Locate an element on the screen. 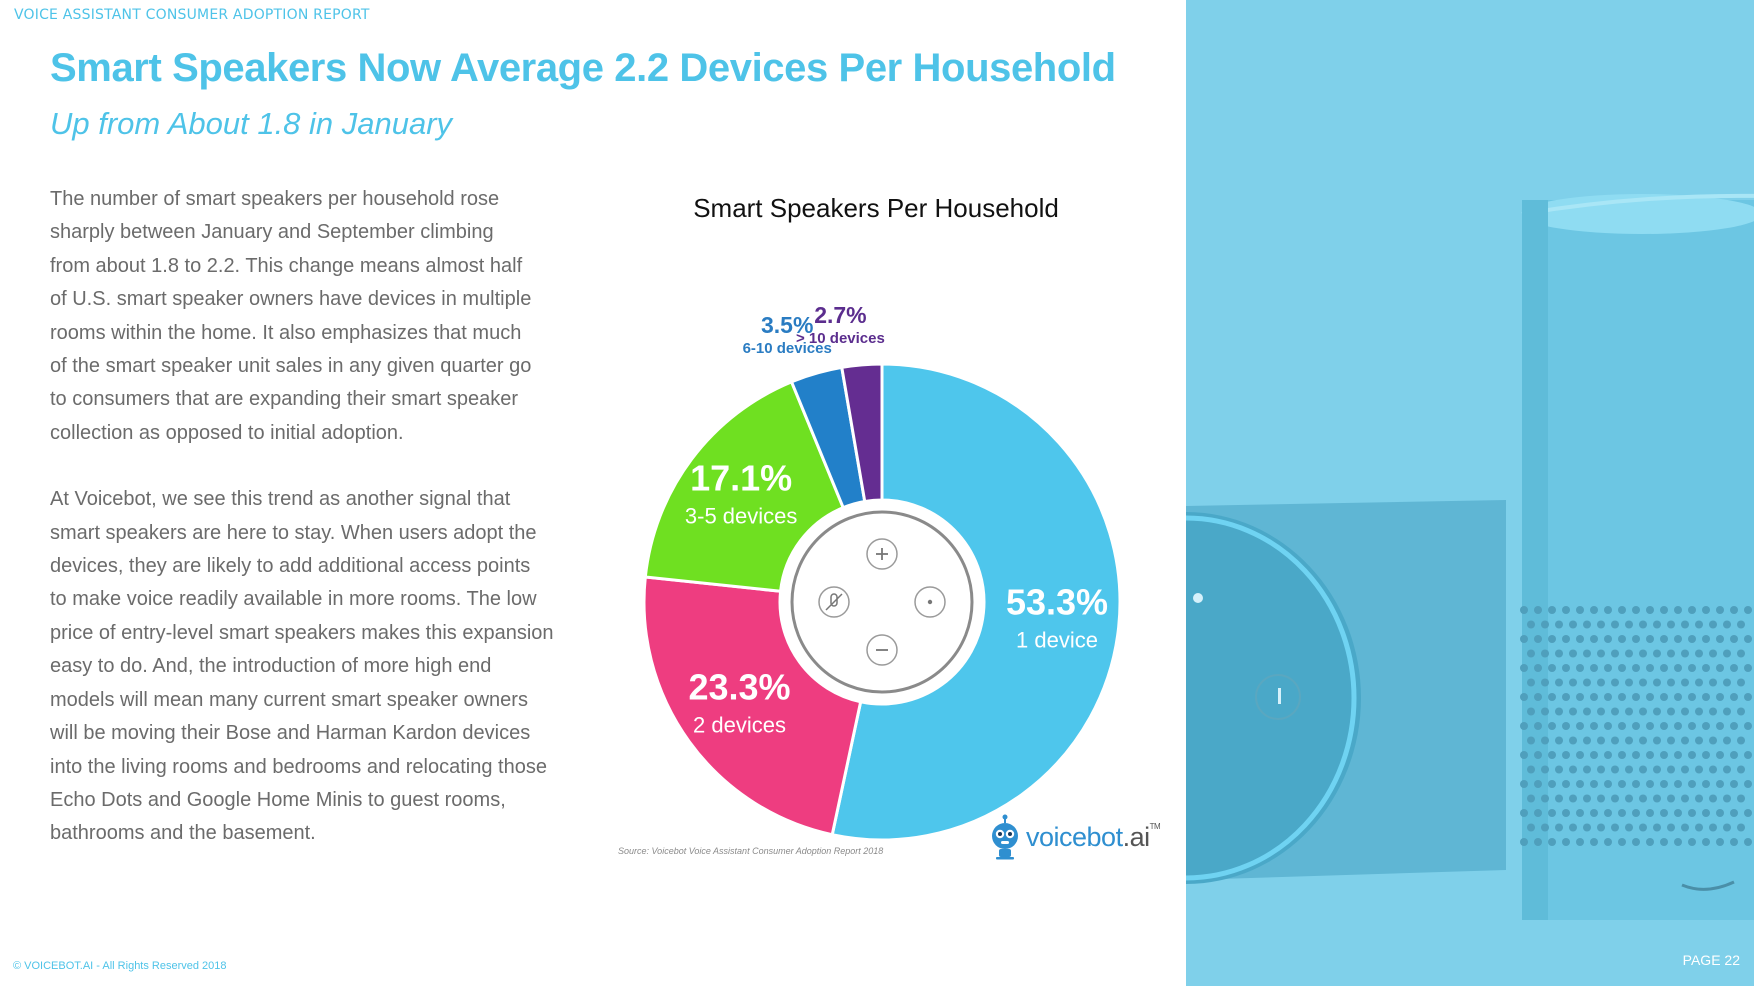 The image size is (1754, 988). slice-category-label: 2 devices is located at coordinates (739, 724).